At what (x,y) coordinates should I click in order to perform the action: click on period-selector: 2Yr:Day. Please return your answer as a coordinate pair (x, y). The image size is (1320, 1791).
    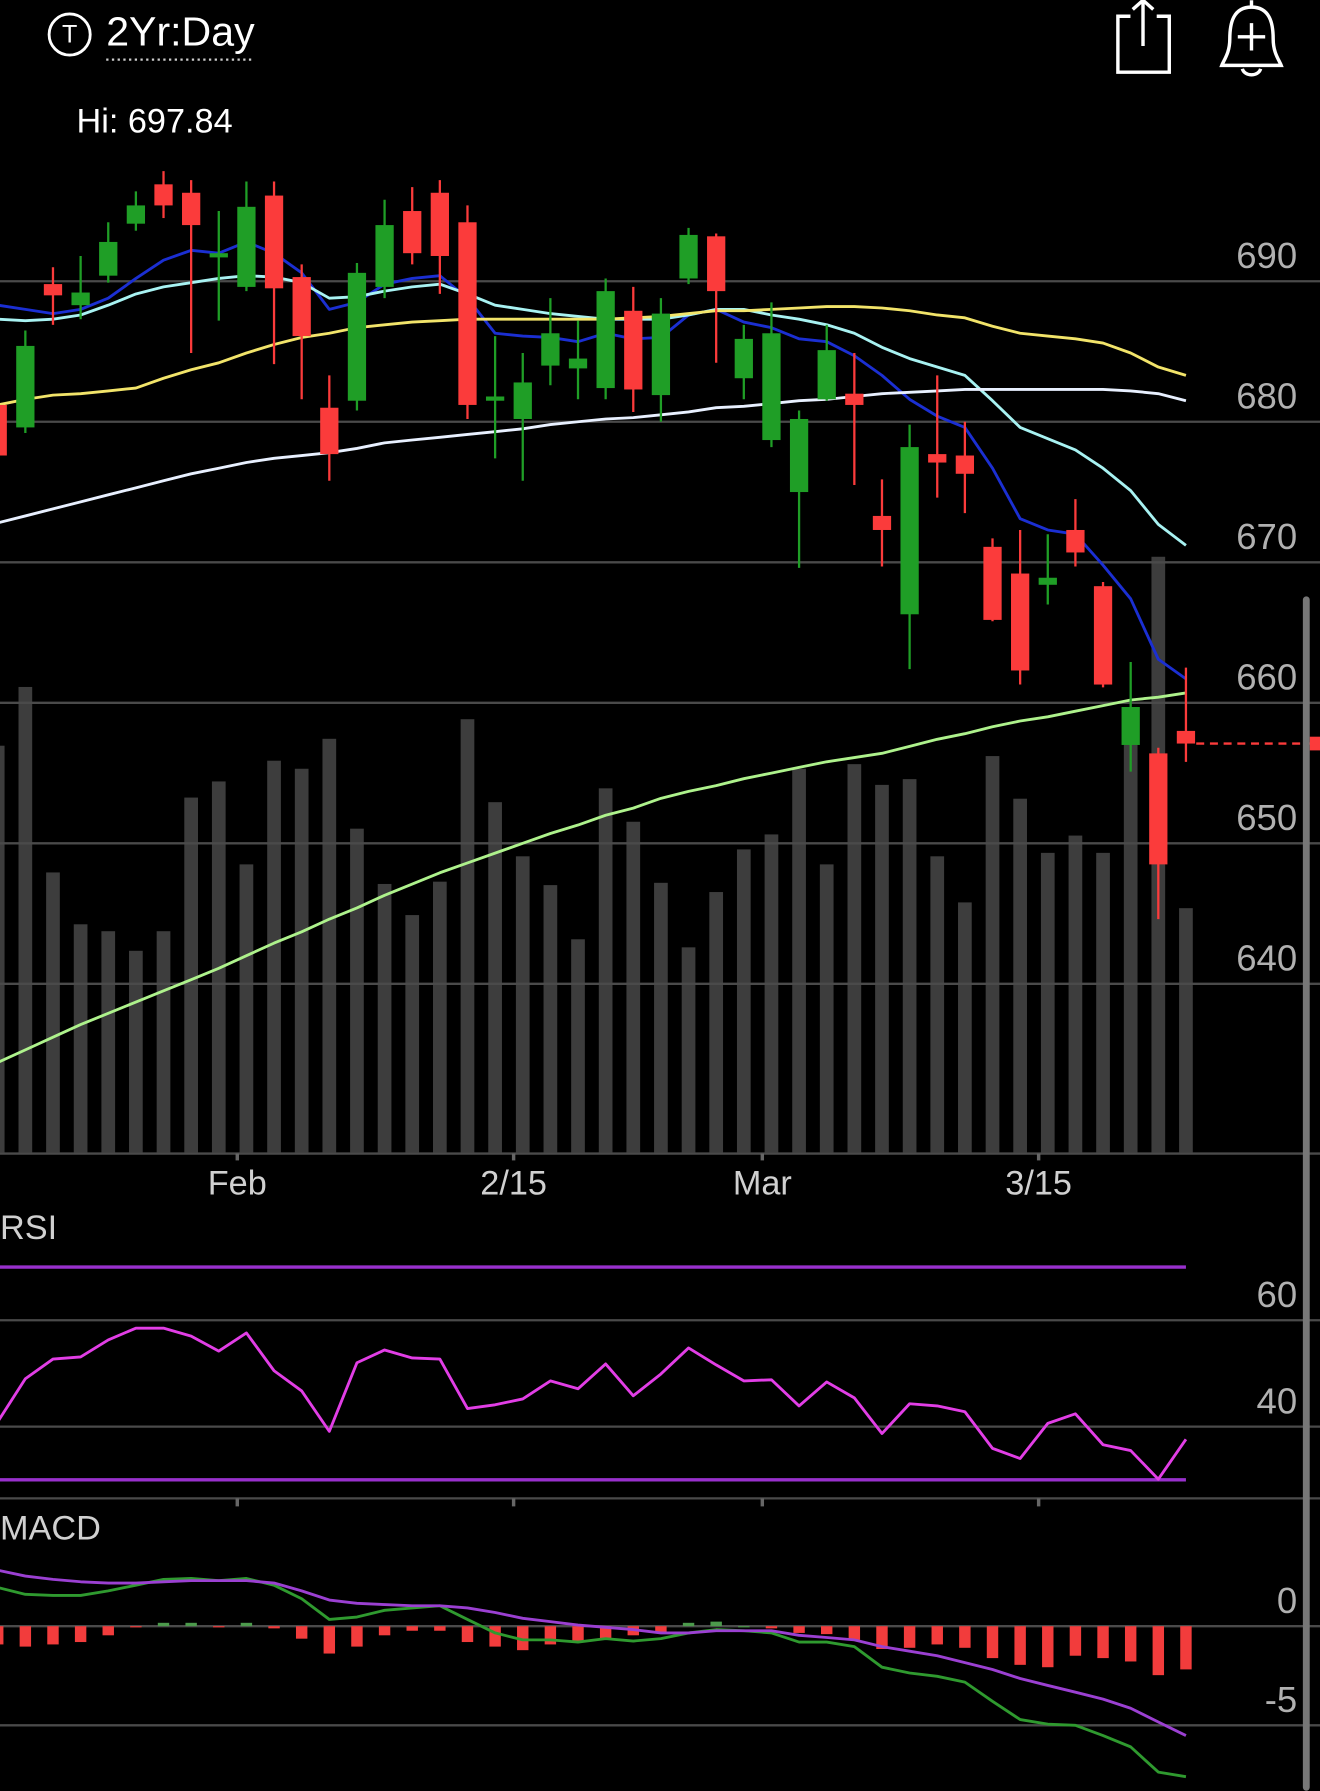
    Looking at the image, I should click on (180, 31).